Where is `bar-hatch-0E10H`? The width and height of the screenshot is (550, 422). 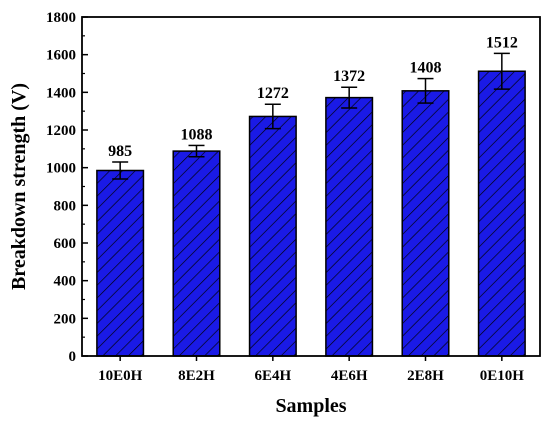
bar-hatch-0E10H is located at coordinates (501, 213).